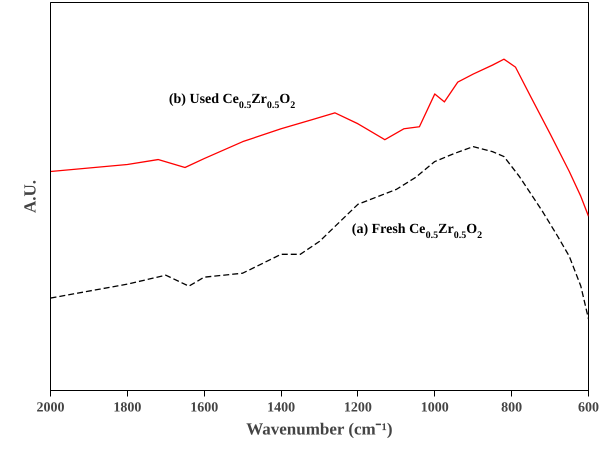 The height and width of the screenshot is (458, 606). Describe the element at coordinates (319, 429) in the screenshot. I see `x-axis-title: Wavenumber (cm⁻¹)` at that location.